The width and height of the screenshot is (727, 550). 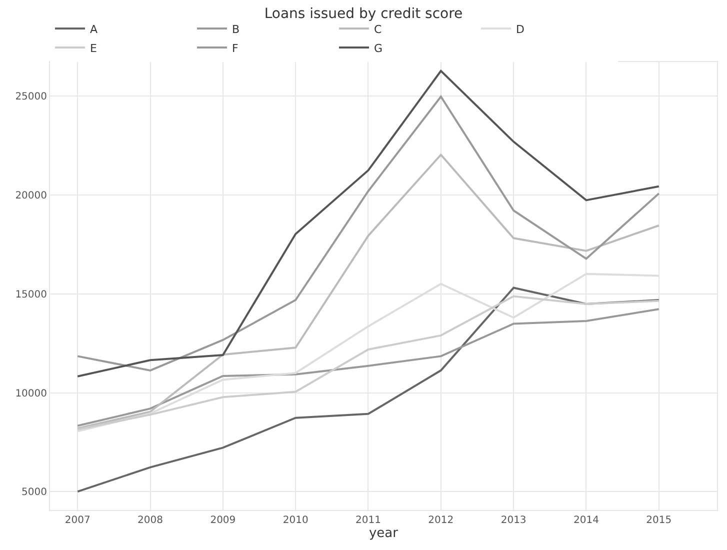 What do you see at coordinates (94, 29) in the screenshot?
I see `legend-label: A` at bounding box center [94, 29].